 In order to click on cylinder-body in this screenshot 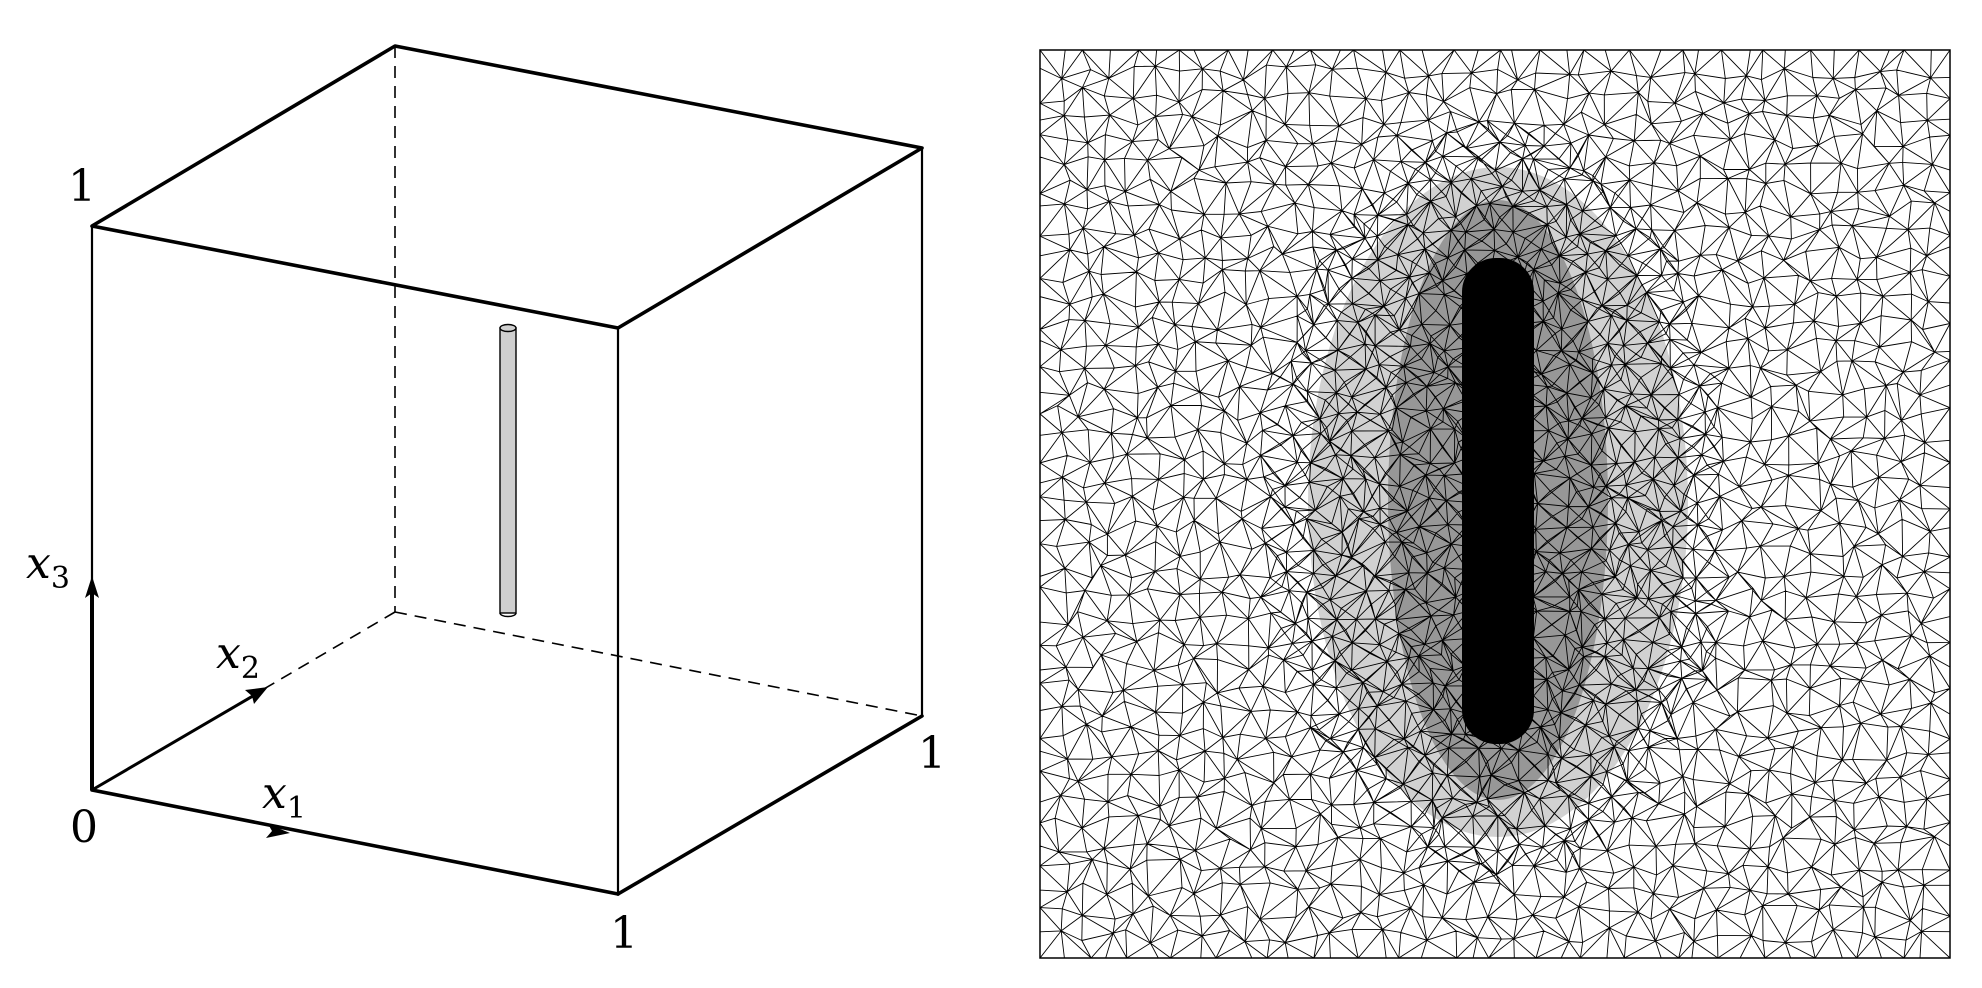, I will do `click(508, 470)`.